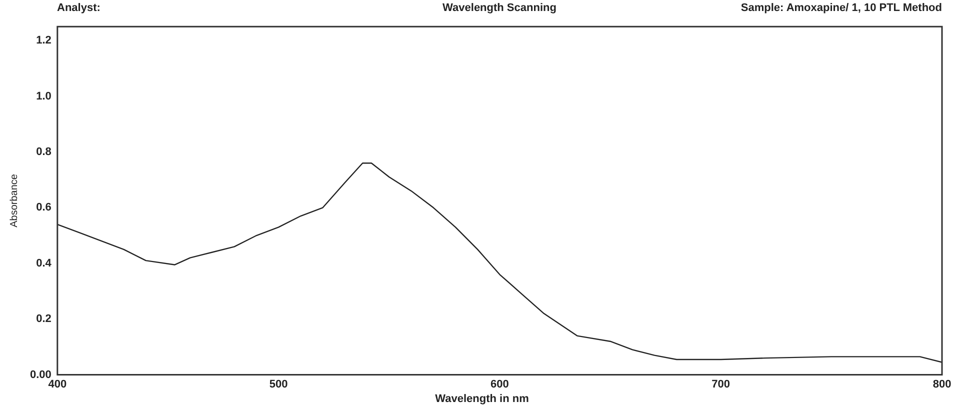  Describe the element at coordinates (14, 201) in the screenshot. I see `y-axis-title: Absorbance` at that location.